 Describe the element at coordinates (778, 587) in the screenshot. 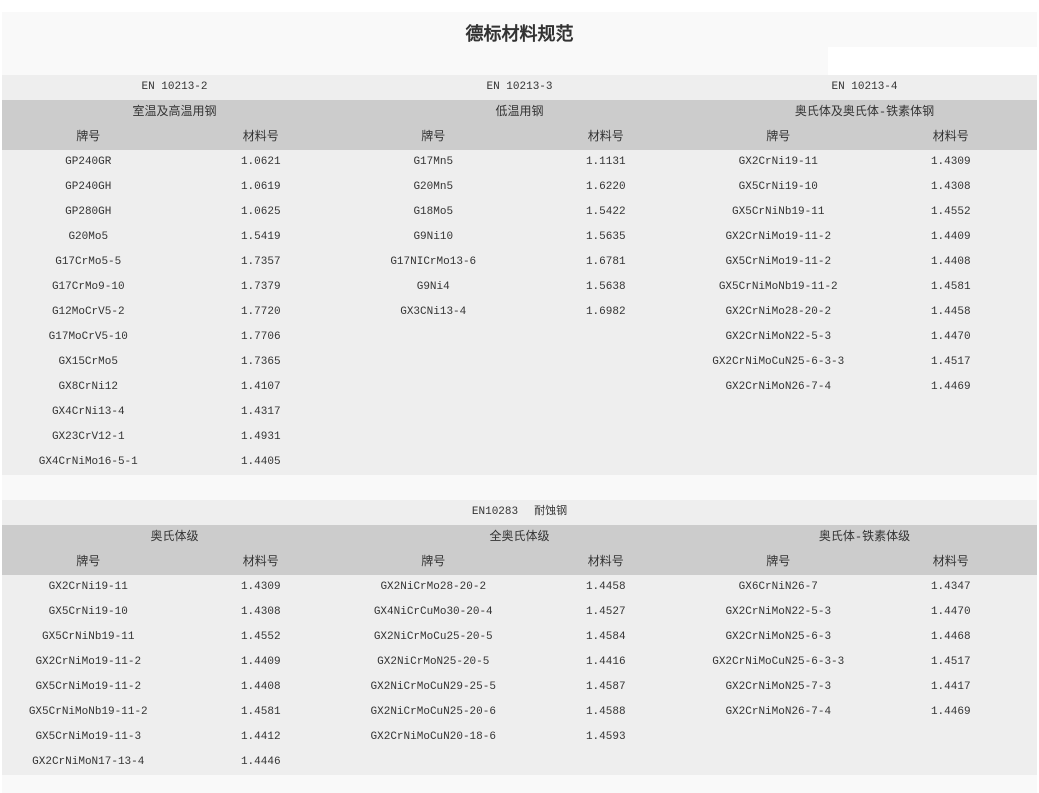

I see `grade-cell: GX6CrNiN26-7` at that location.